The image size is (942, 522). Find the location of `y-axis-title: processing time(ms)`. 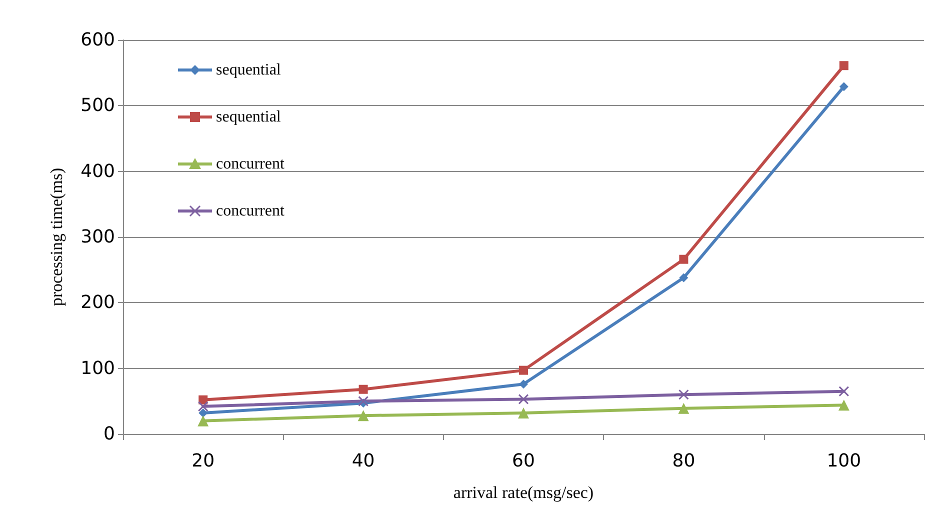

y-axis-title: processing time(ms) is located at coordinates (56, 237).